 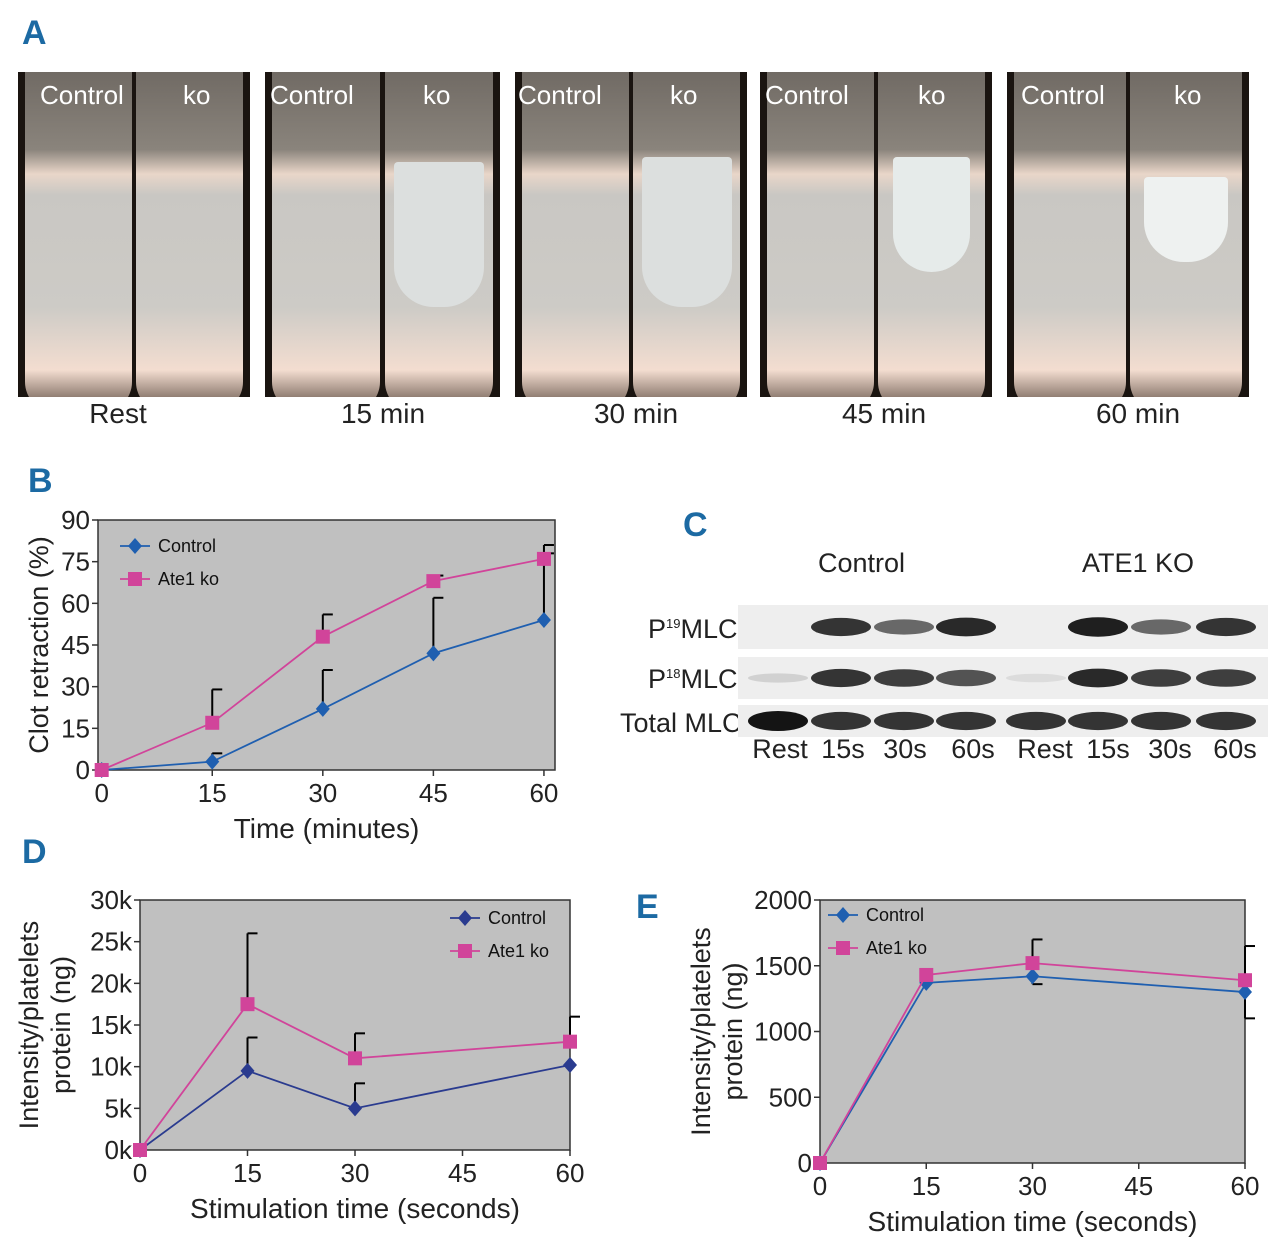 What do you see at coordinates (75, 645) in the screenshot?
I see `y-tick-label: 45` at bounding box center [75, 645].